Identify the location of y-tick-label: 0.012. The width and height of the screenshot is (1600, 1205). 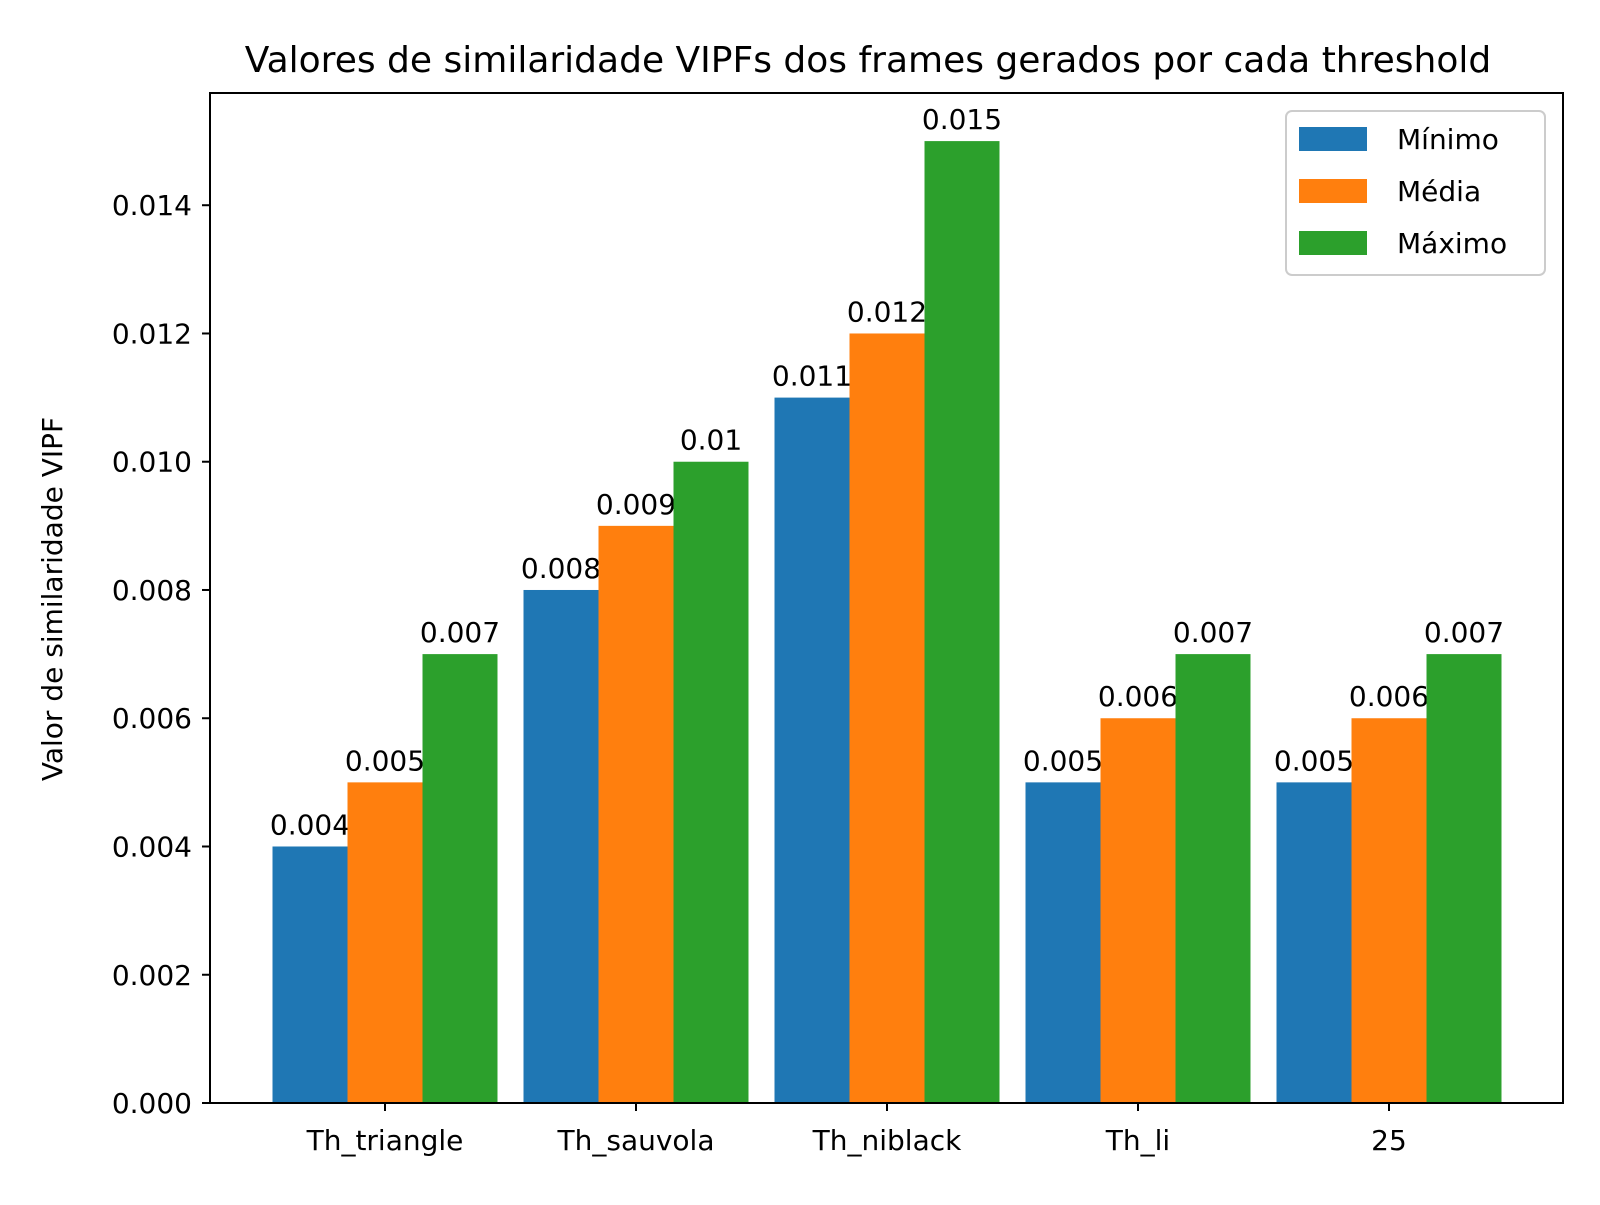
(152, 333).